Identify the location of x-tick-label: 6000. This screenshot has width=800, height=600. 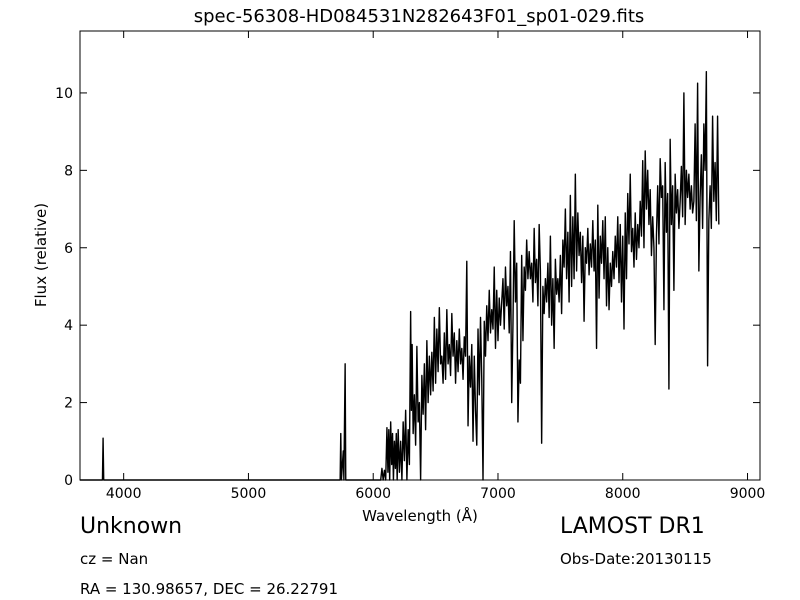
(373, 494).